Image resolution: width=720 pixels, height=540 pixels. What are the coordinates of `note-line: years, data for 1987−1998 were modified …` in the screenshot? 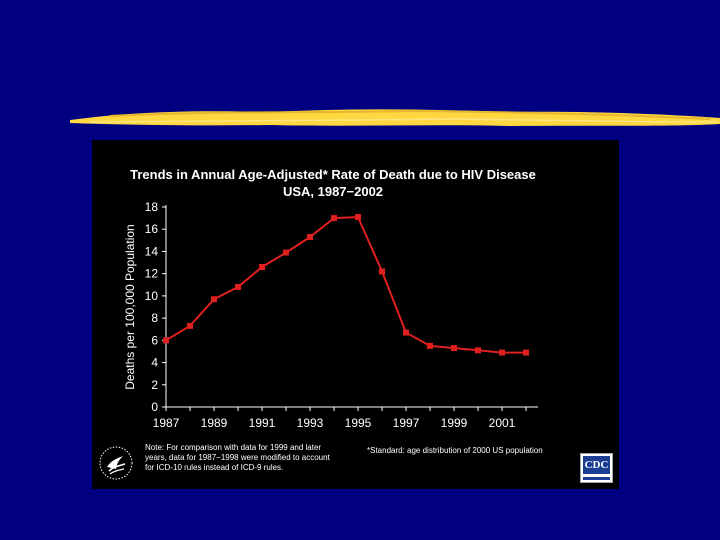 It's located at (237, 457).